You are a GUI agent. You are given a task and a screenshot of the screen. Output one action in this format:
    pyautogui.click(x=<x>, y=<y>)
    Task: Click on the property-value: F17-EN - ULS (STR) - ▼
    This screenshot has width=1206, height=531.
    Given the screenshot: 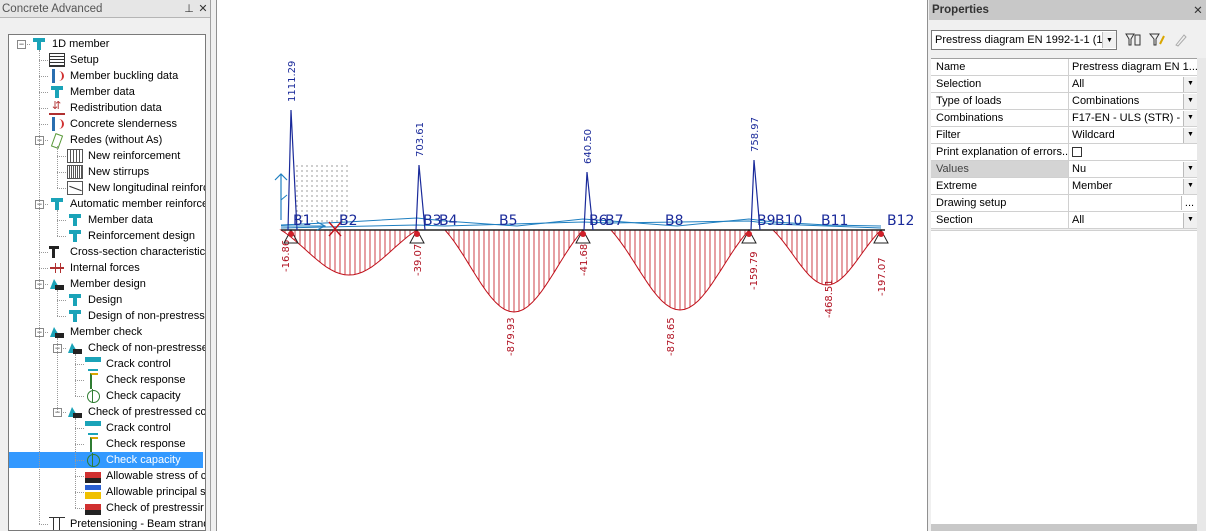 What is the action you would take?
    pyautogui.click(x=1133, y=118)
    